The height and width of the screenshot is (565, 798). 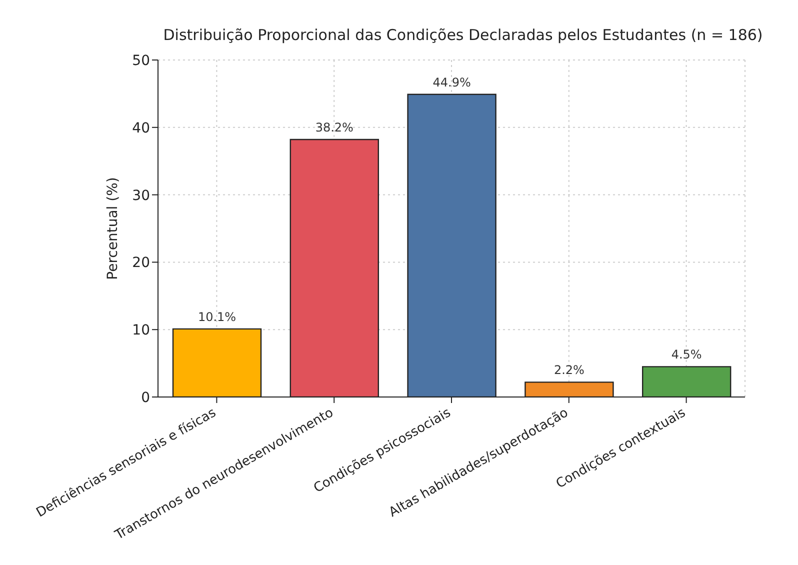 I want to click on data-label: 4.5%, so click(x=686, y=355).